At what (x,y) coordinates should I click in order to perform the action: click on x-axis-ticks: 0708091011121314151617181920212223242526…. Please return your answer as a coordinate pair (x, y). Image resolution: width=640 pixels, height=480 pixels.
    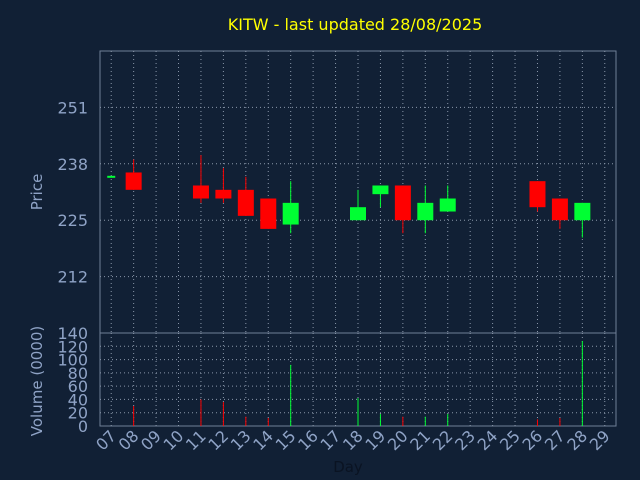
    Looking at the image, I should click on (352, 440).